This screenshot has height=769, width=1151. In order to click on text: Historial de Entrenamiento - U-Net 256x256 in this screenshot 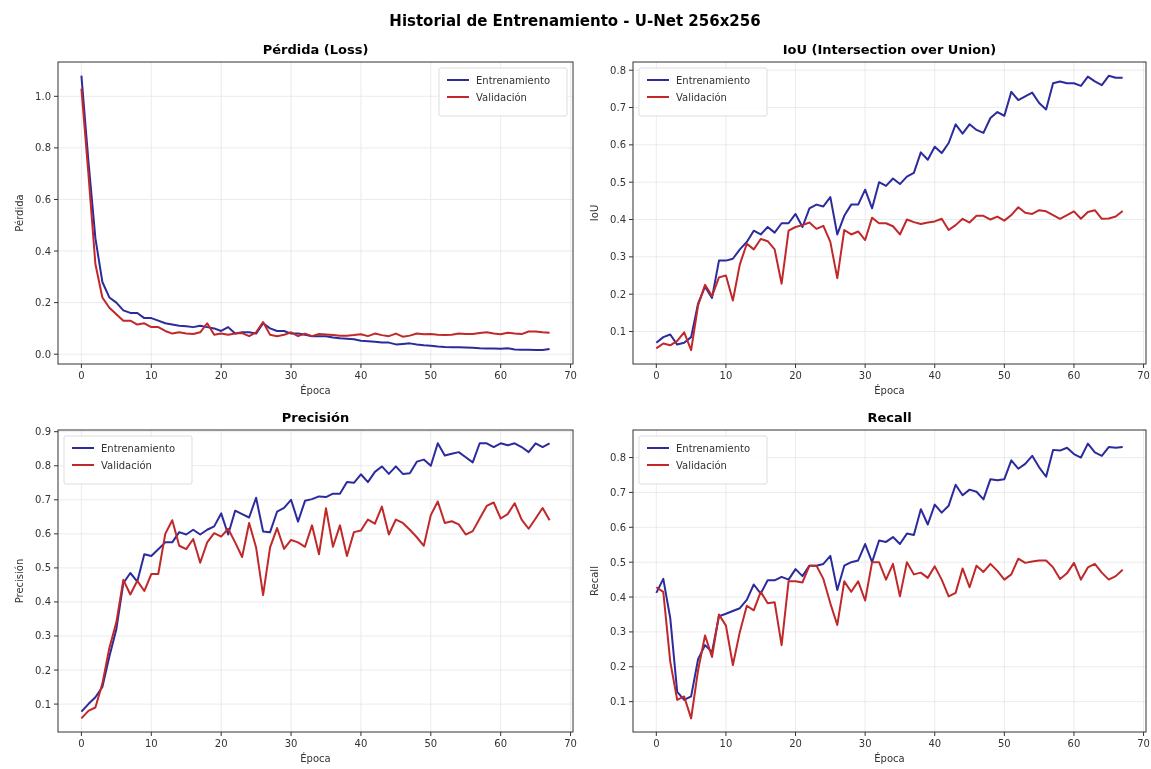, I will do `click(575, 21)`.